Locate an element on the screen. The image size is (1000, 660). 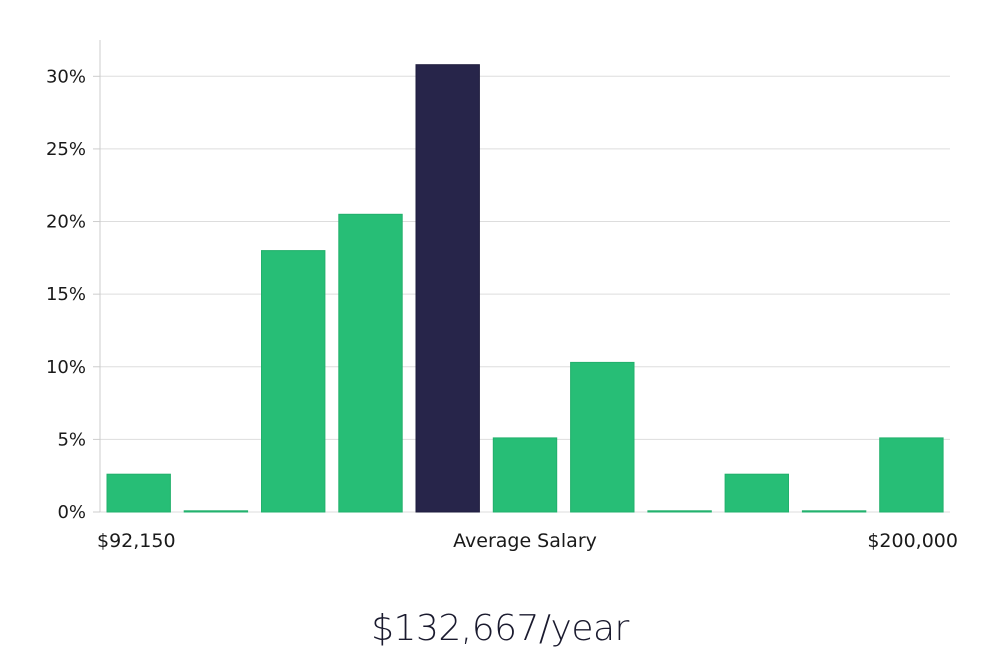
y-tick-label-10: 10% is located at coordinates (66, 367).